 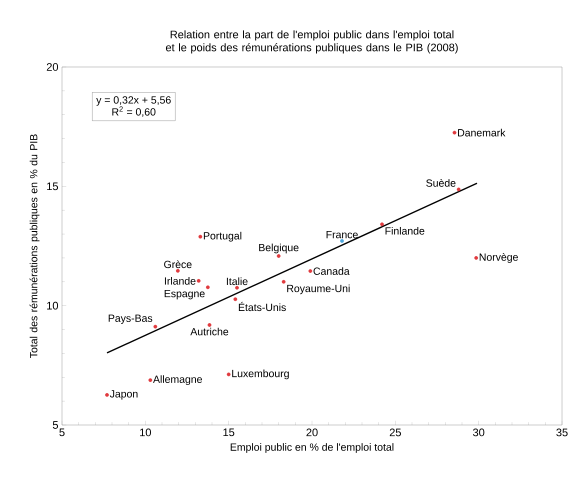 What do you see at coordinates (318, 289) in the screenshot?
I see `annotation: Royaume-Uni` at bounding box center [318, 289].